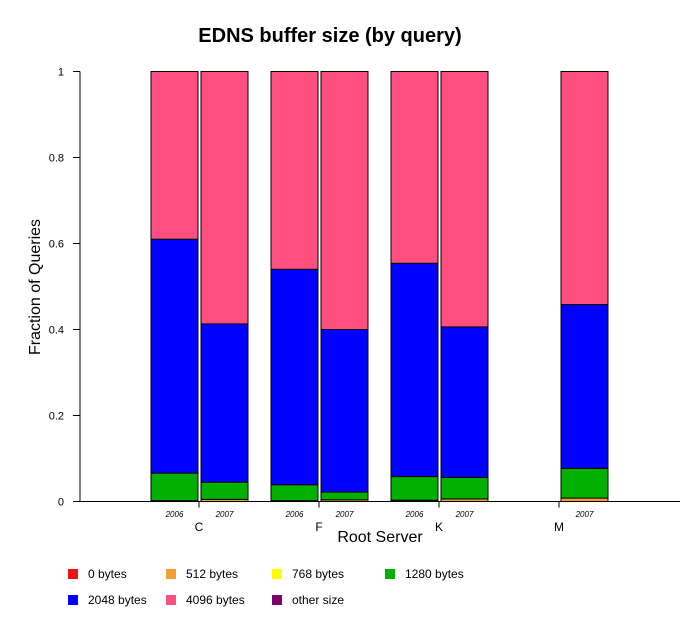 The image size is (700, 626). I want to click on legend-item: 0 bytes, so click(97, 574).